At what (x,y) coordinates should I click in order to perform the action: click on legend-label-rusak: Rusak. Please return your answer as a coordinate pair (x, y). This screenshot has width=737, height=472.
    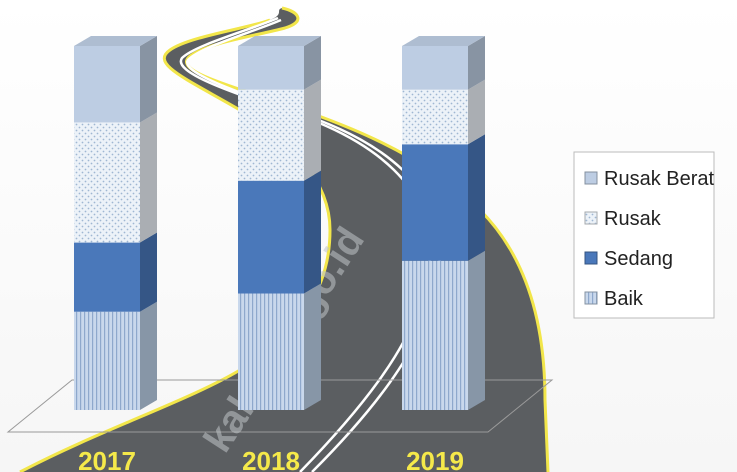
    Looking at the image, I should click on (633, 219).